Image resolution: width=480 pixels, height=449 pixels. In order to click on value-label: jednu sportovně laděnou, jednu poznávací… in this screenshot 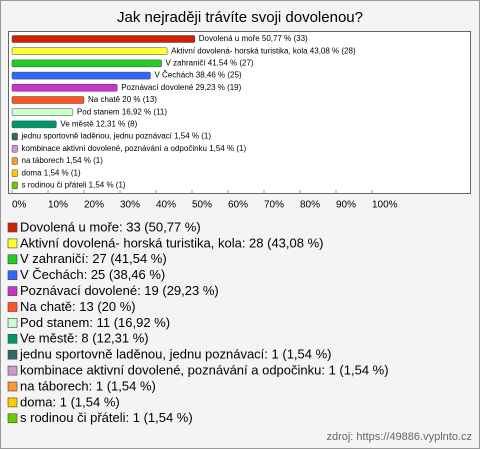, I will do `click(116, 136)`.